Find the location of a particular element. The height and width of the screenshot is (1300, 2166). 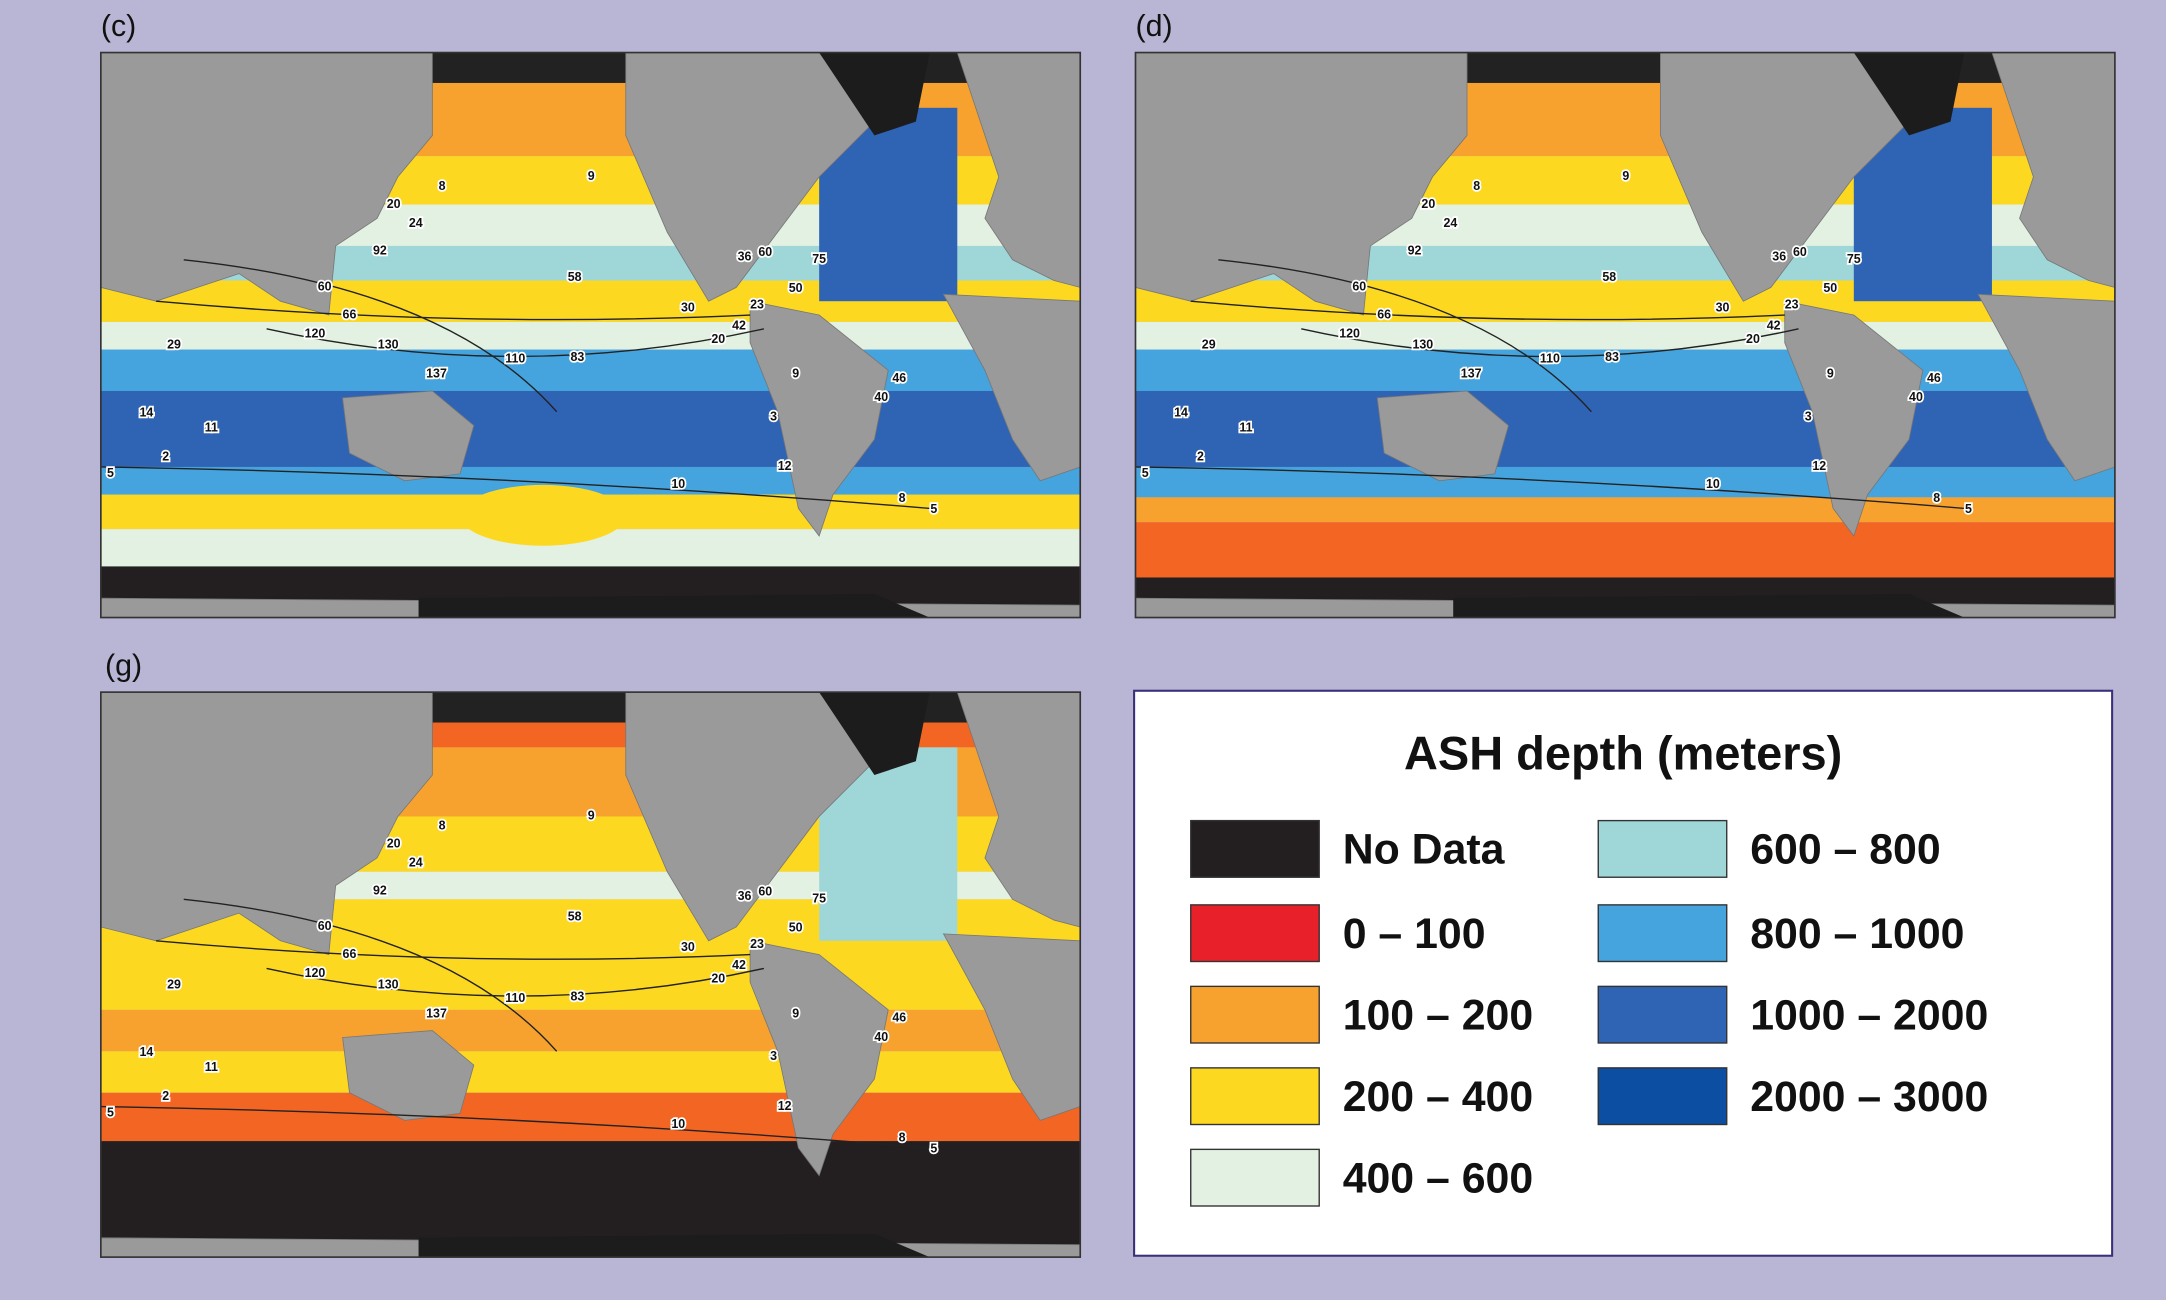

legend-label: 800 – 1000 is located at coordinates (1857, 934).